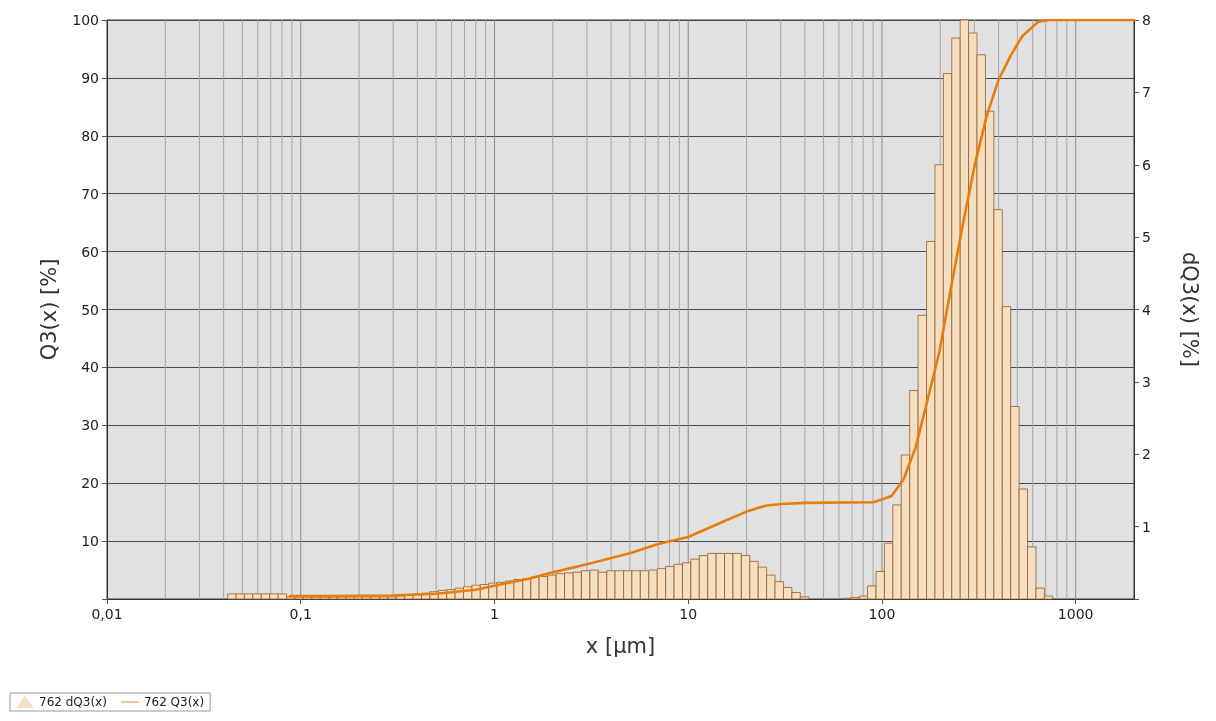 Image resolution: width=1216 pixels, height=721 pixels. I want to click on y2-tick-label: 7, so click(1146, 92).